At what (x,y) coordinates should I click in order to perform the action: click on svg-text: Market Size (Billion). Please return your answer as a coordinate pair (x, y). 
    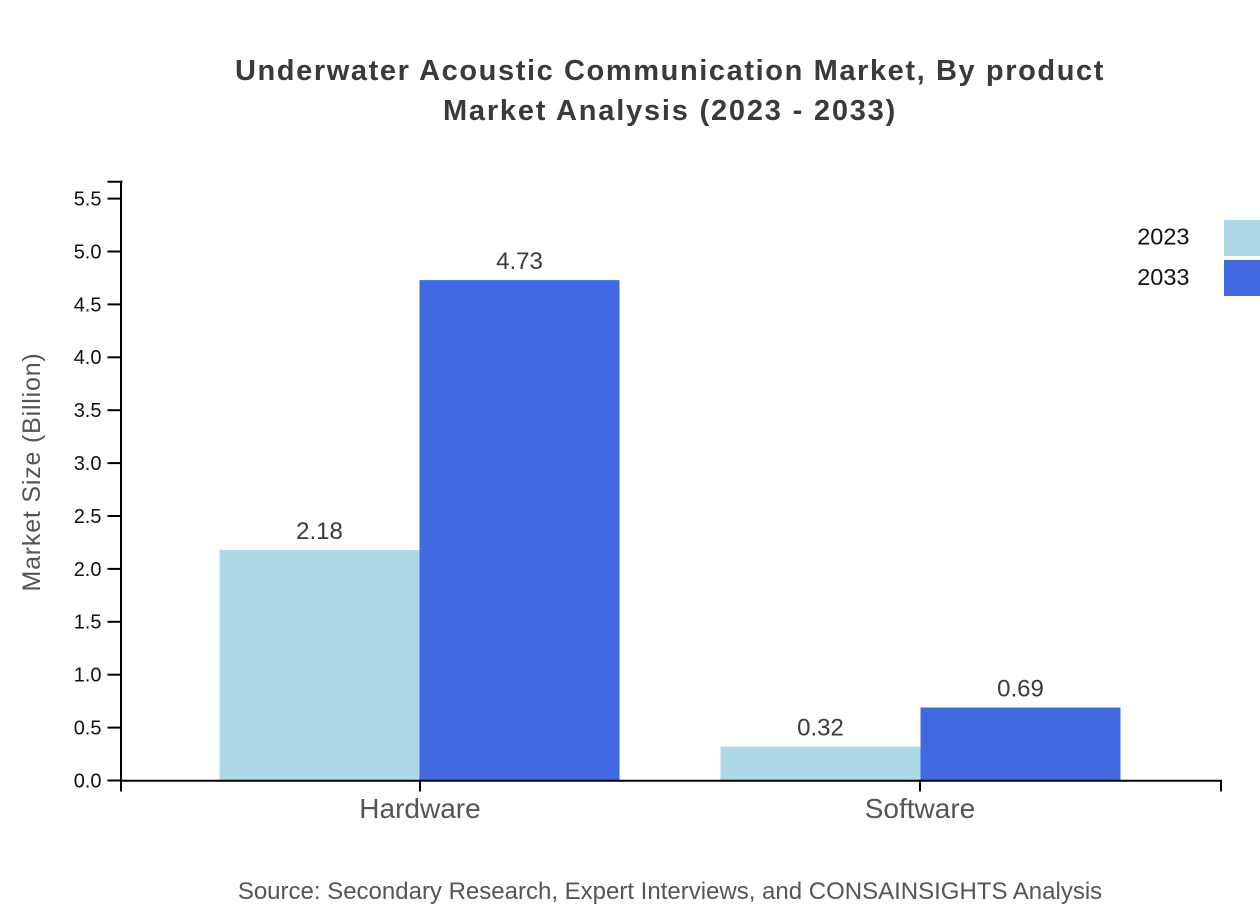
    Looking at the image, I should click on (32, 471).